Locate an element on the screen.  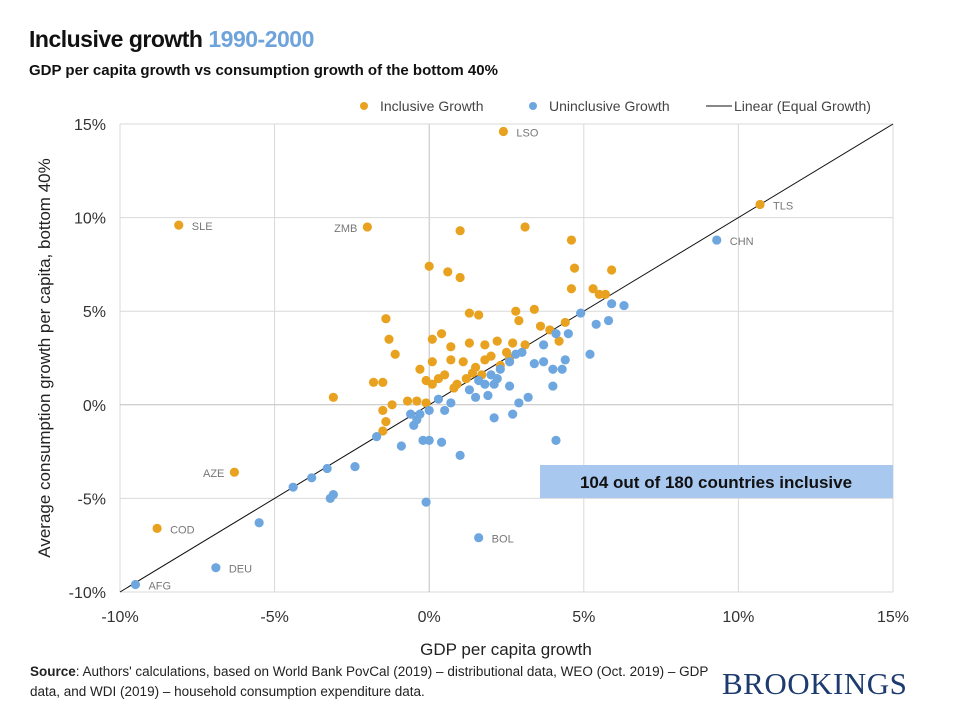
chart-title: Inclusive growth 1990-2000 is located at coordinates (171, 39).